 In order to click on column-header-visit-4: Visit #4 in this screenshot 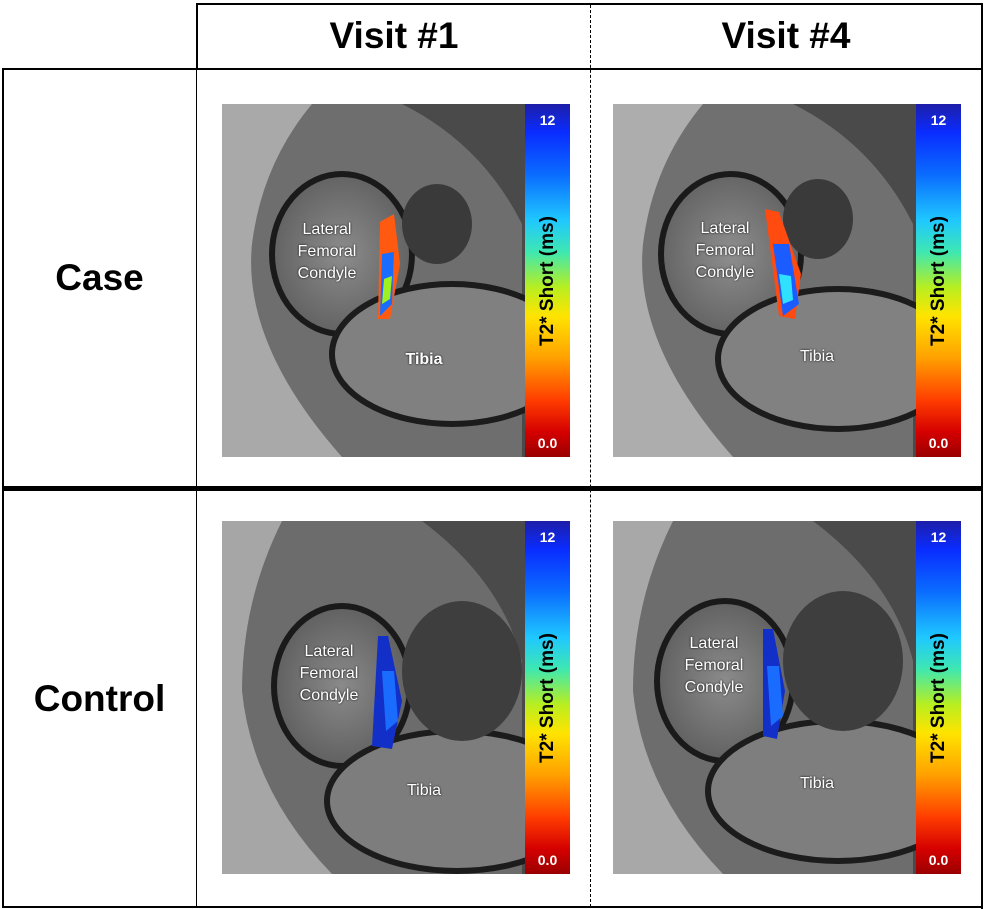, I will do `click(786, 35)`.